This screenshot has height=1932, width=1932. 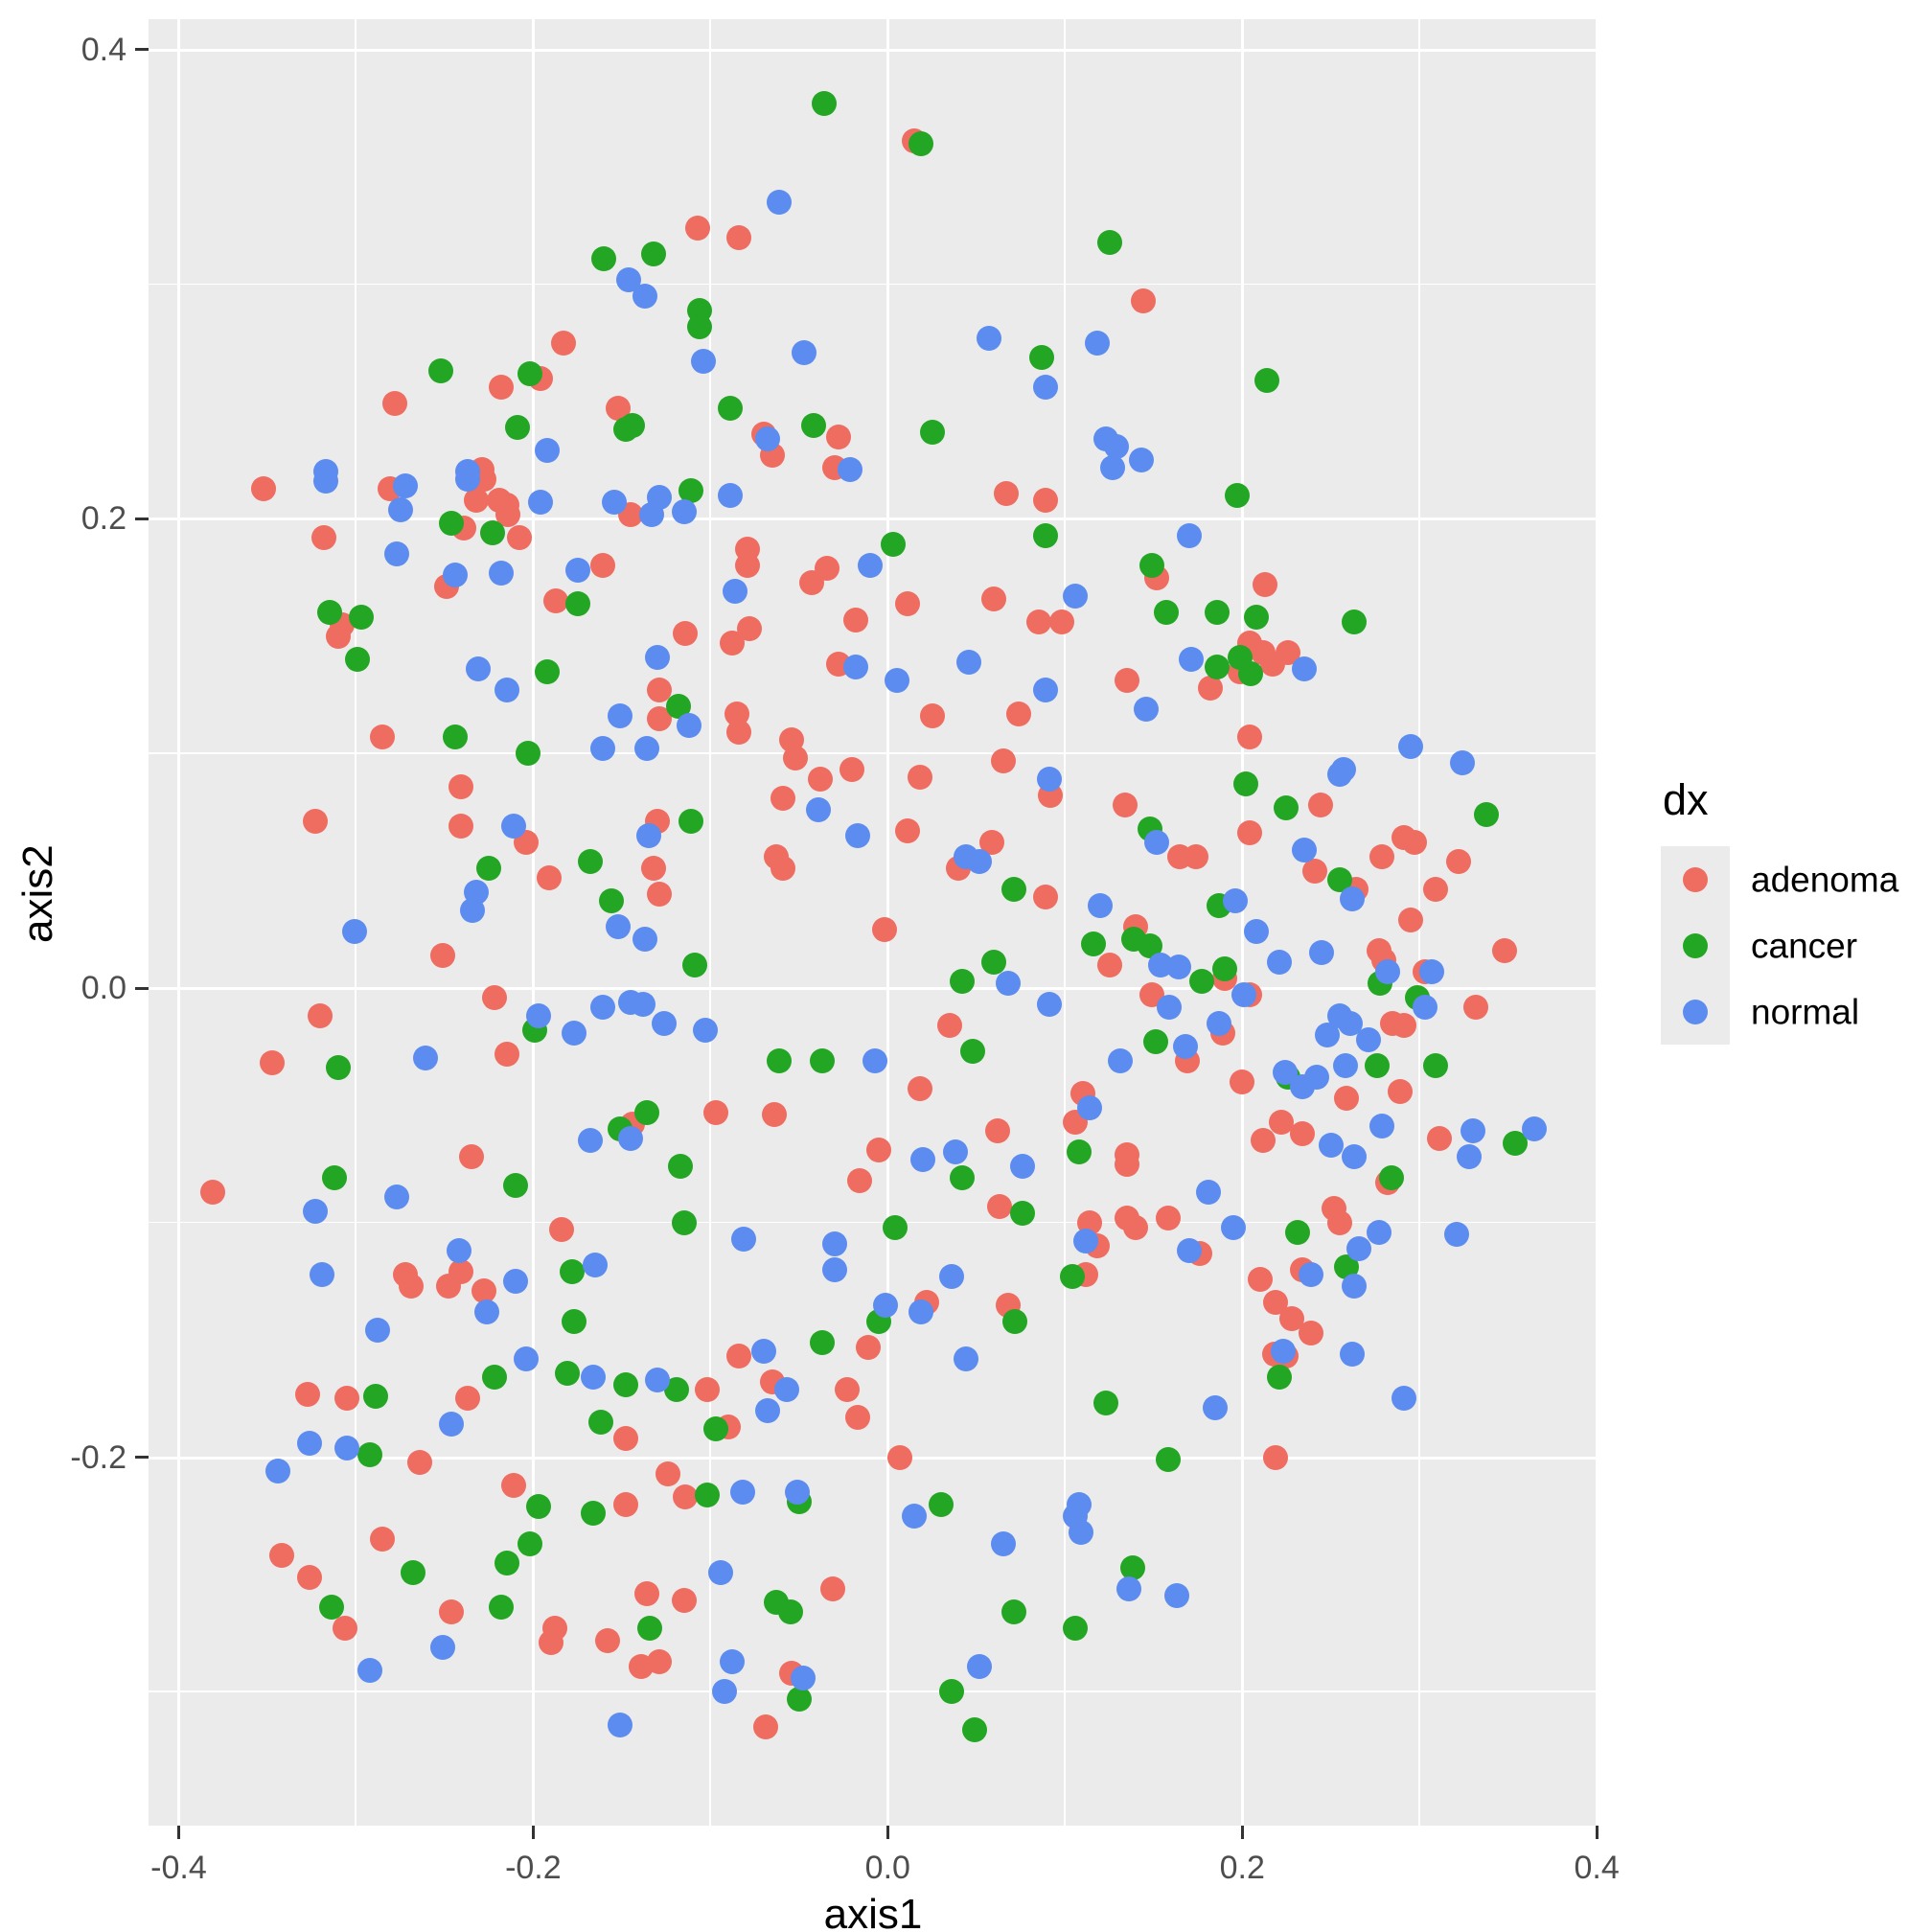 I want to click on x-tick-label: 0.4, so click(x=1597, y=1868).